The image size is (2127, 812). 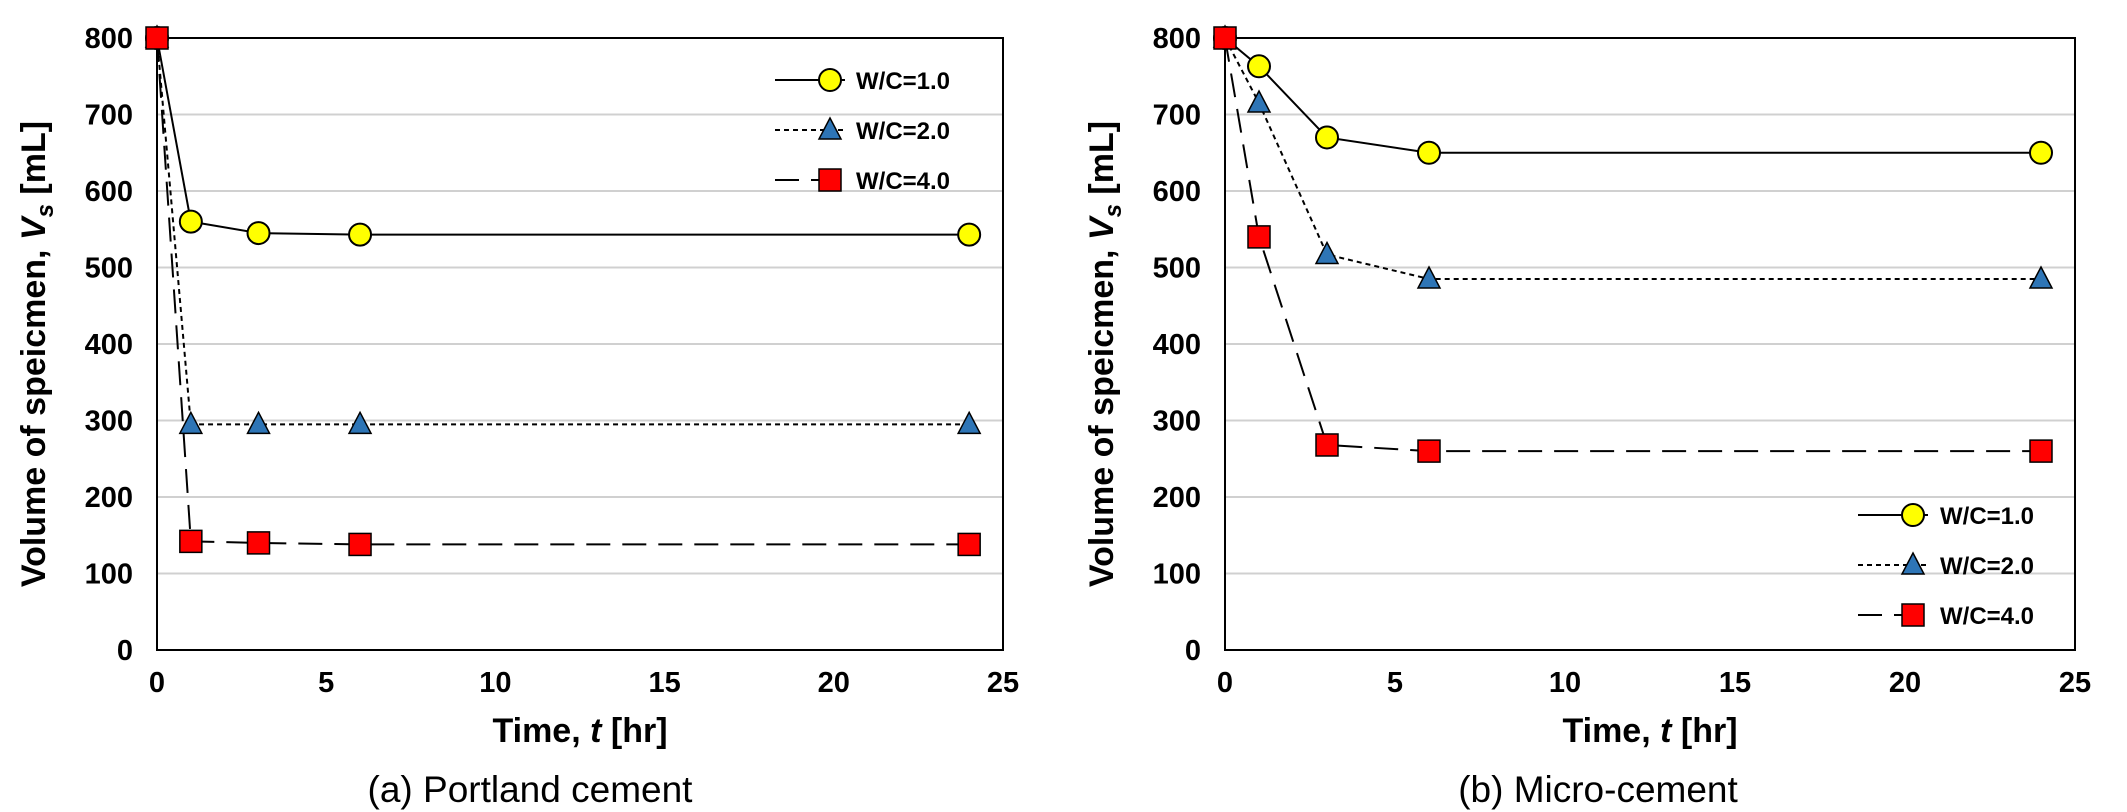 What do you see at coordinates (531, 789) in the screenshot?
I see `panel-caption: (a) Portland cement` at bounding box center [531, 789].